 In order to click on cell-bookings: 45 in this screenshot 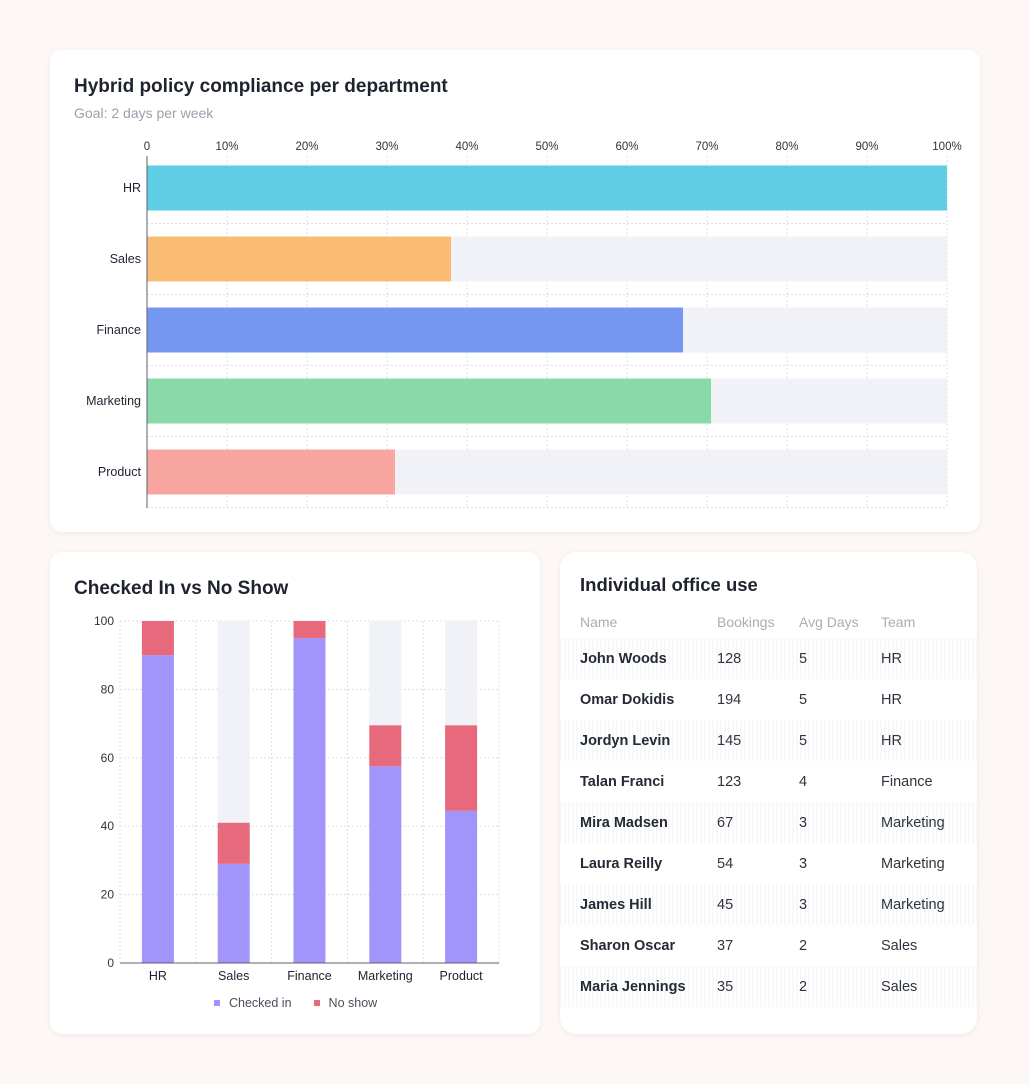, I will do `click(725, 904)`.